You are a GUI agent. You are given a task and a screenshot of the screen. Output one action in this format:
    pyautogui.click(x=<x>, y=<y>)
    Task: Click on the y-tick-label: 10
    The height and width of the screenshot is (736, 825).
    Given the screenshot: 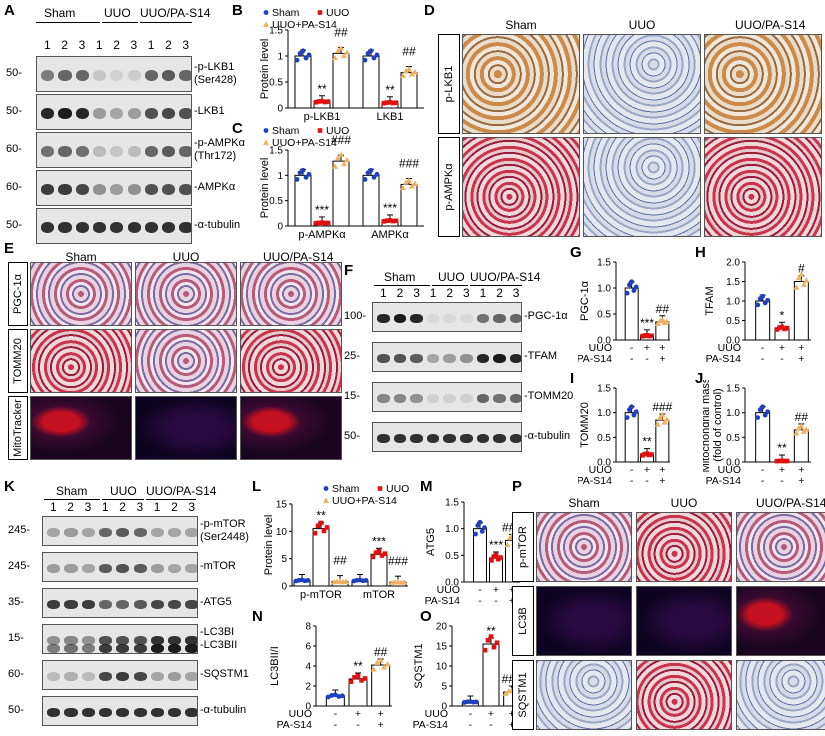 What is the action you would take?
    pyautogui.click(x=282, y=532)
    